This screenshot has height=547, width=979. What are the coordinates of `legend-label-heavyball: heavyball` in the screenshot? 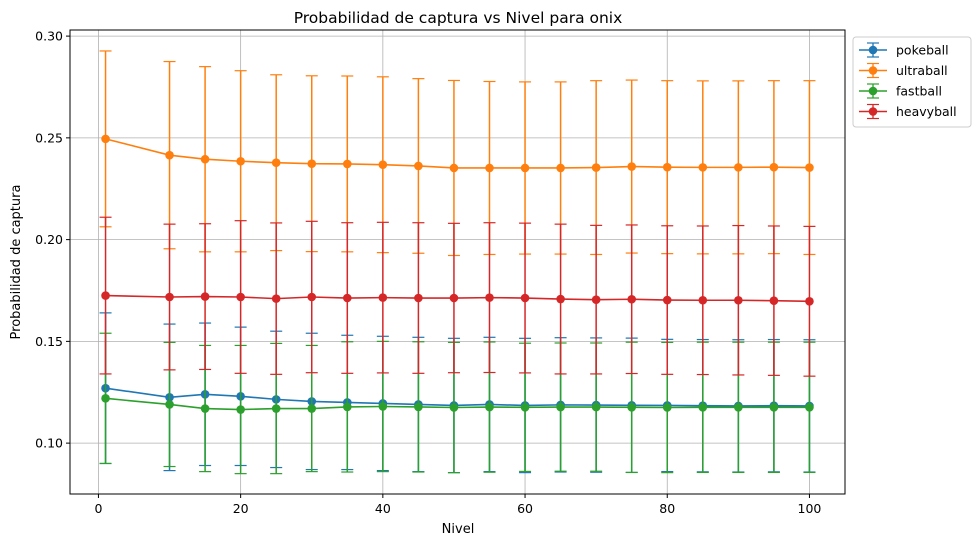 It's located at (926, 111).